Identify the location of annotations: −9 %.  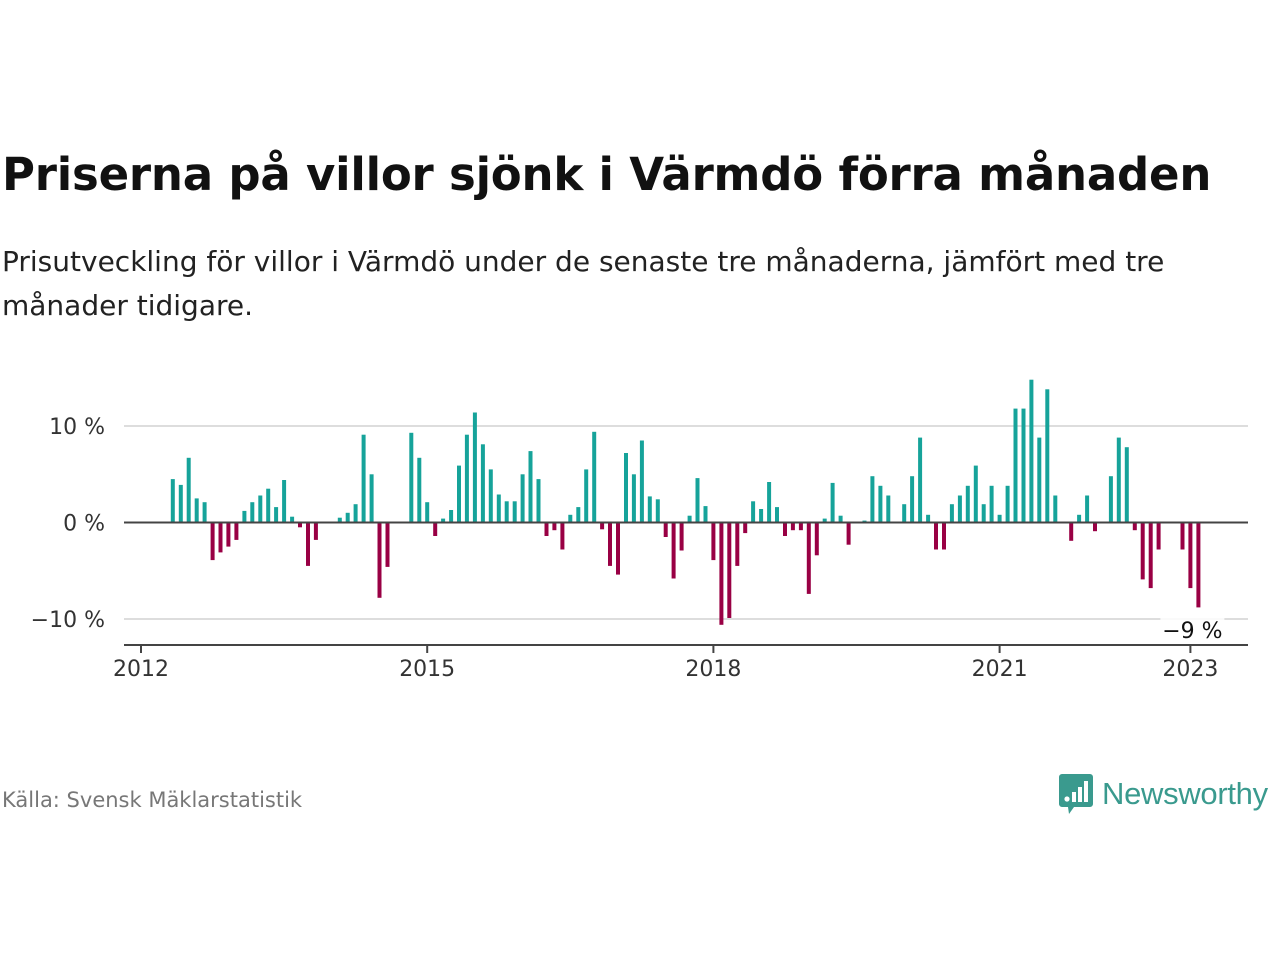
(1192, 629).